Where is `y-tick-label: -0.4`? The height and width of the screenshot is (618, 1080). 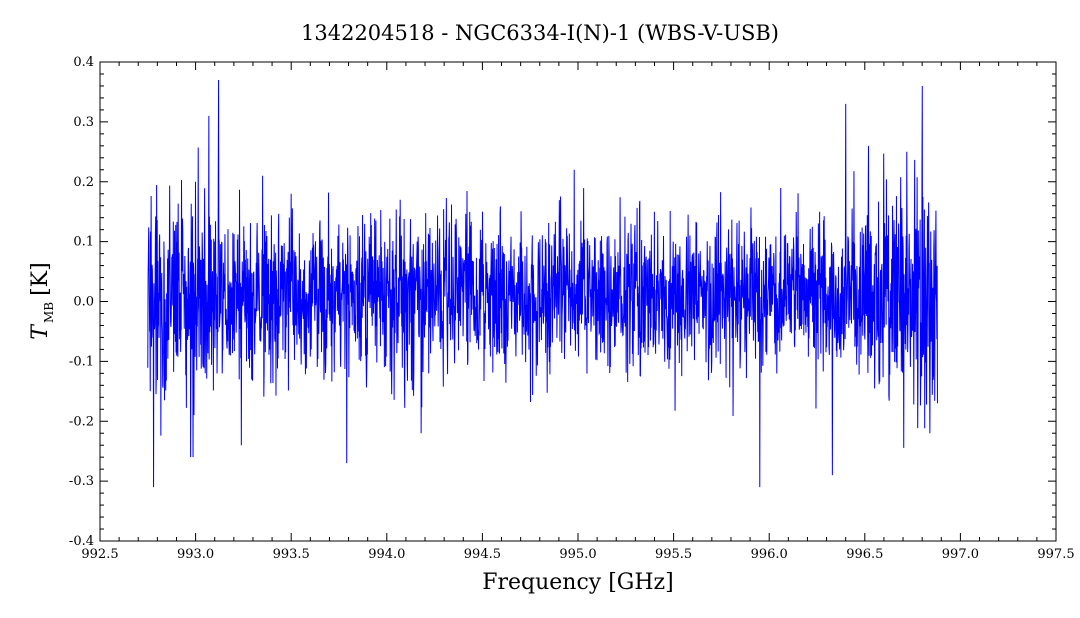
y-tick-label: -0.4 is located at coordinates (81, 541).